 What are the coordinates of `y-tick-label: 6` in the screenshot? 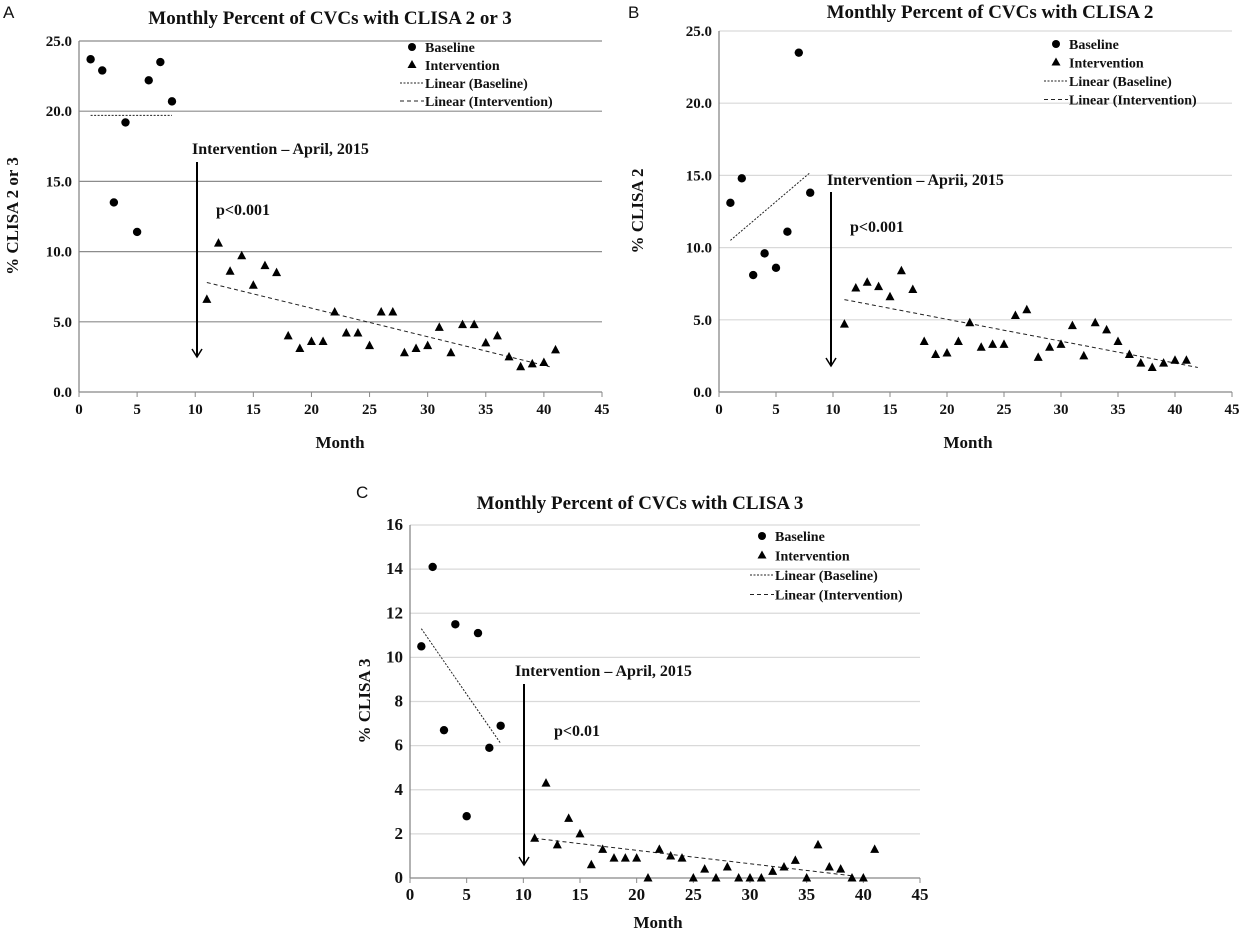 It's located at (399, 745).